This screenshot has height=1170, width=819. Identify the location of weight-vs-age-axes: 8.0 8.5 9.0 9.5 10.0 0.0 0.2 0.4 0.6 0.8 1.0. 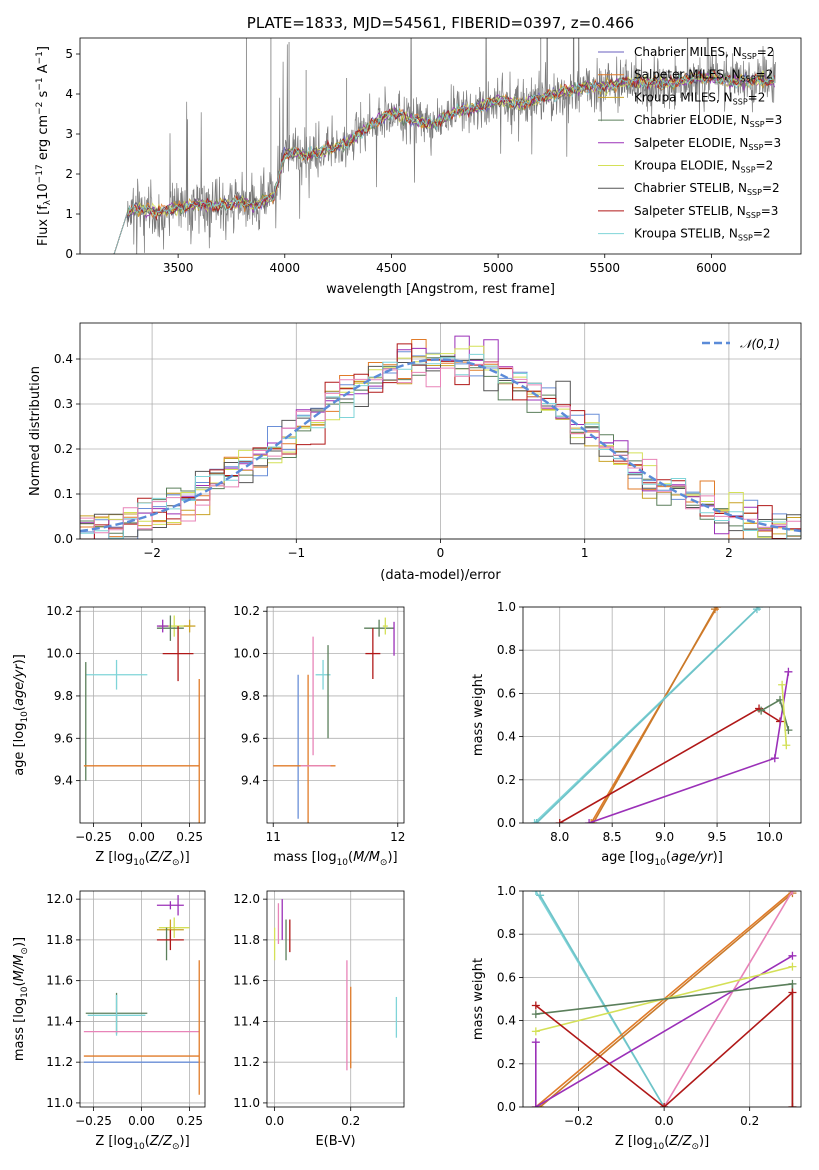
(649, 722).